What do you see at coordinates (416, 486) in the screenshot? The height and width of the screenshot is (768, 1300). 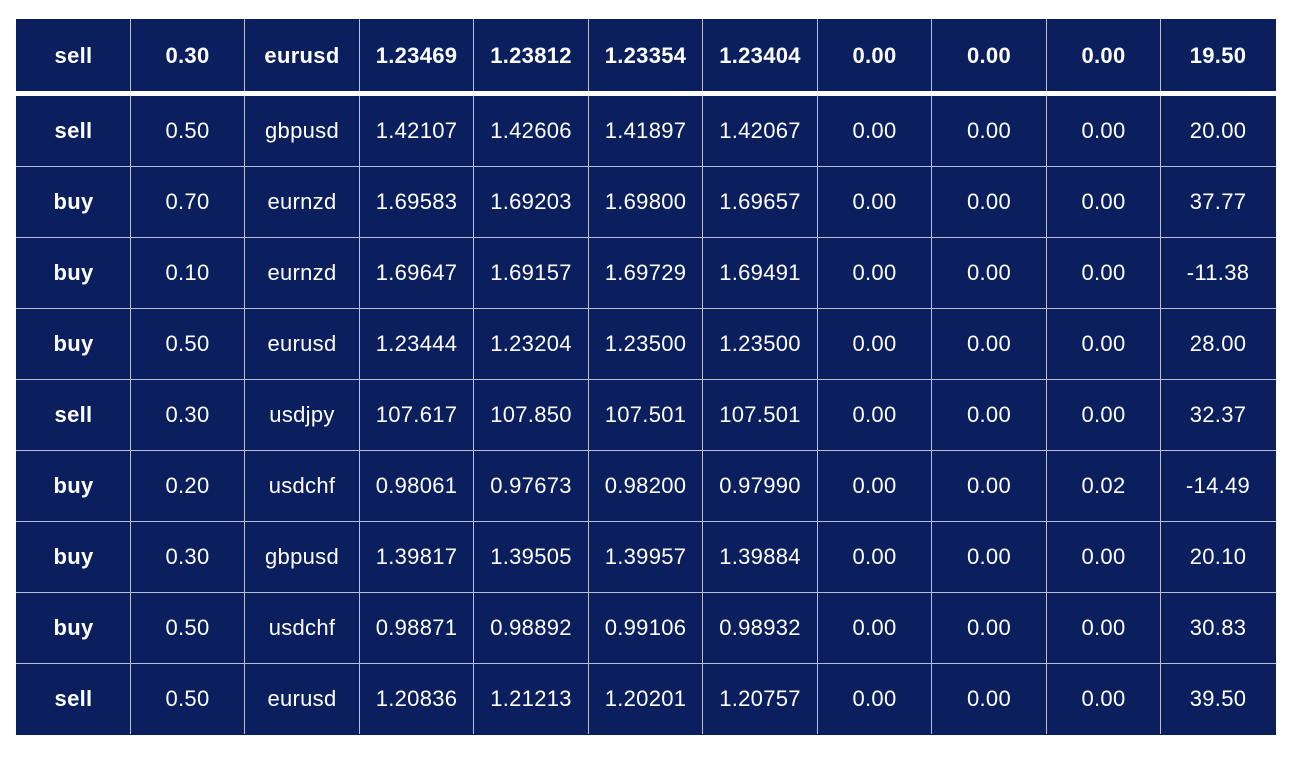 I see `cell-open-price: 0.98061` at bounding box center [416, 486].